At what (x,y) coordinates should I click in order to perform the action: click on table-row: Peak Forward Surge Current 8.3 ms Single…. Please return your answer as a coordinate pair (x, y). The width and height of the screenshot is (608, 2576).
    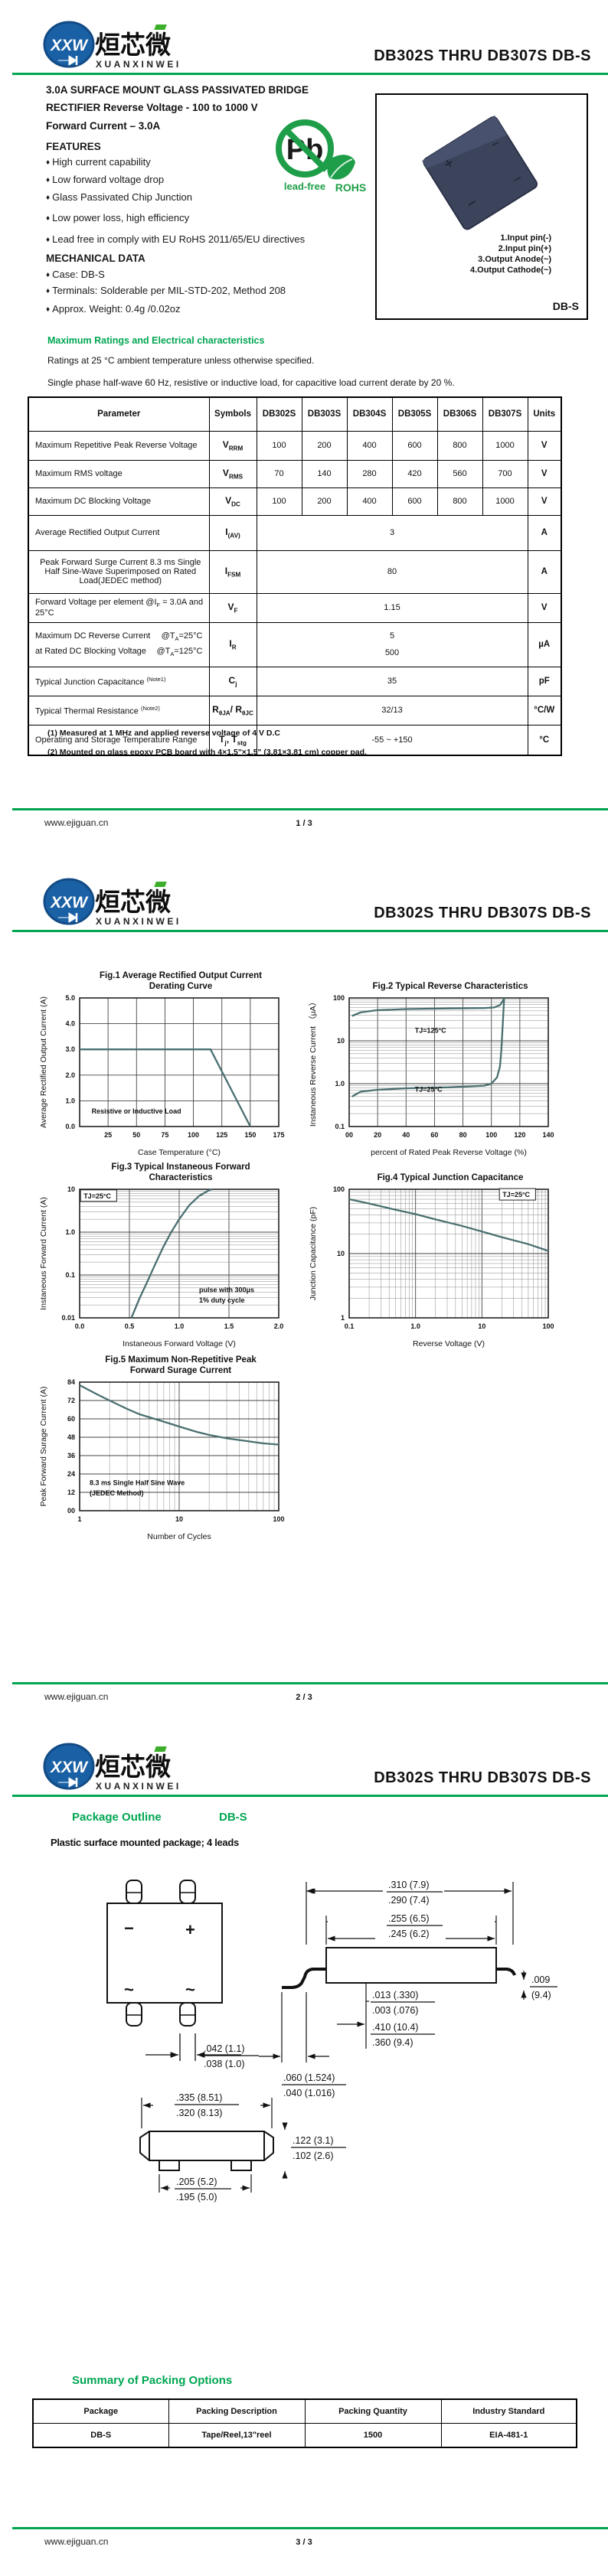
    Looking at the image, I should click on (295, 571).